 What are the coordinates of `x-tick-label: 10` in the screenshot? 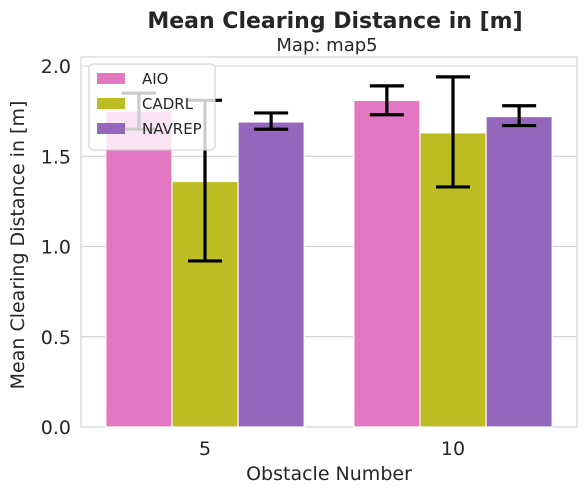 It's located at (453, 449).